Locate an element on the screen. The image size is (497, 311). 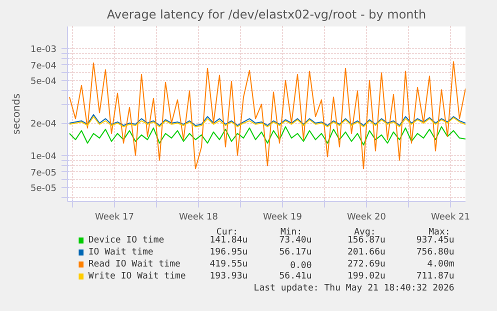
line-series is located at coordinates (267, 136).